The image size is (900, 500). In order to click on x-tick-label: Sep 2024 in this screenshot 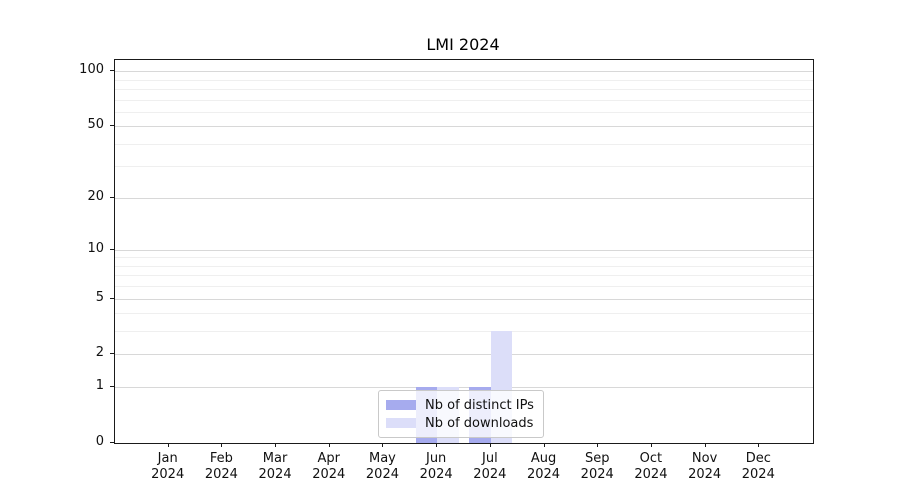, I will do `click(597, 466)`.